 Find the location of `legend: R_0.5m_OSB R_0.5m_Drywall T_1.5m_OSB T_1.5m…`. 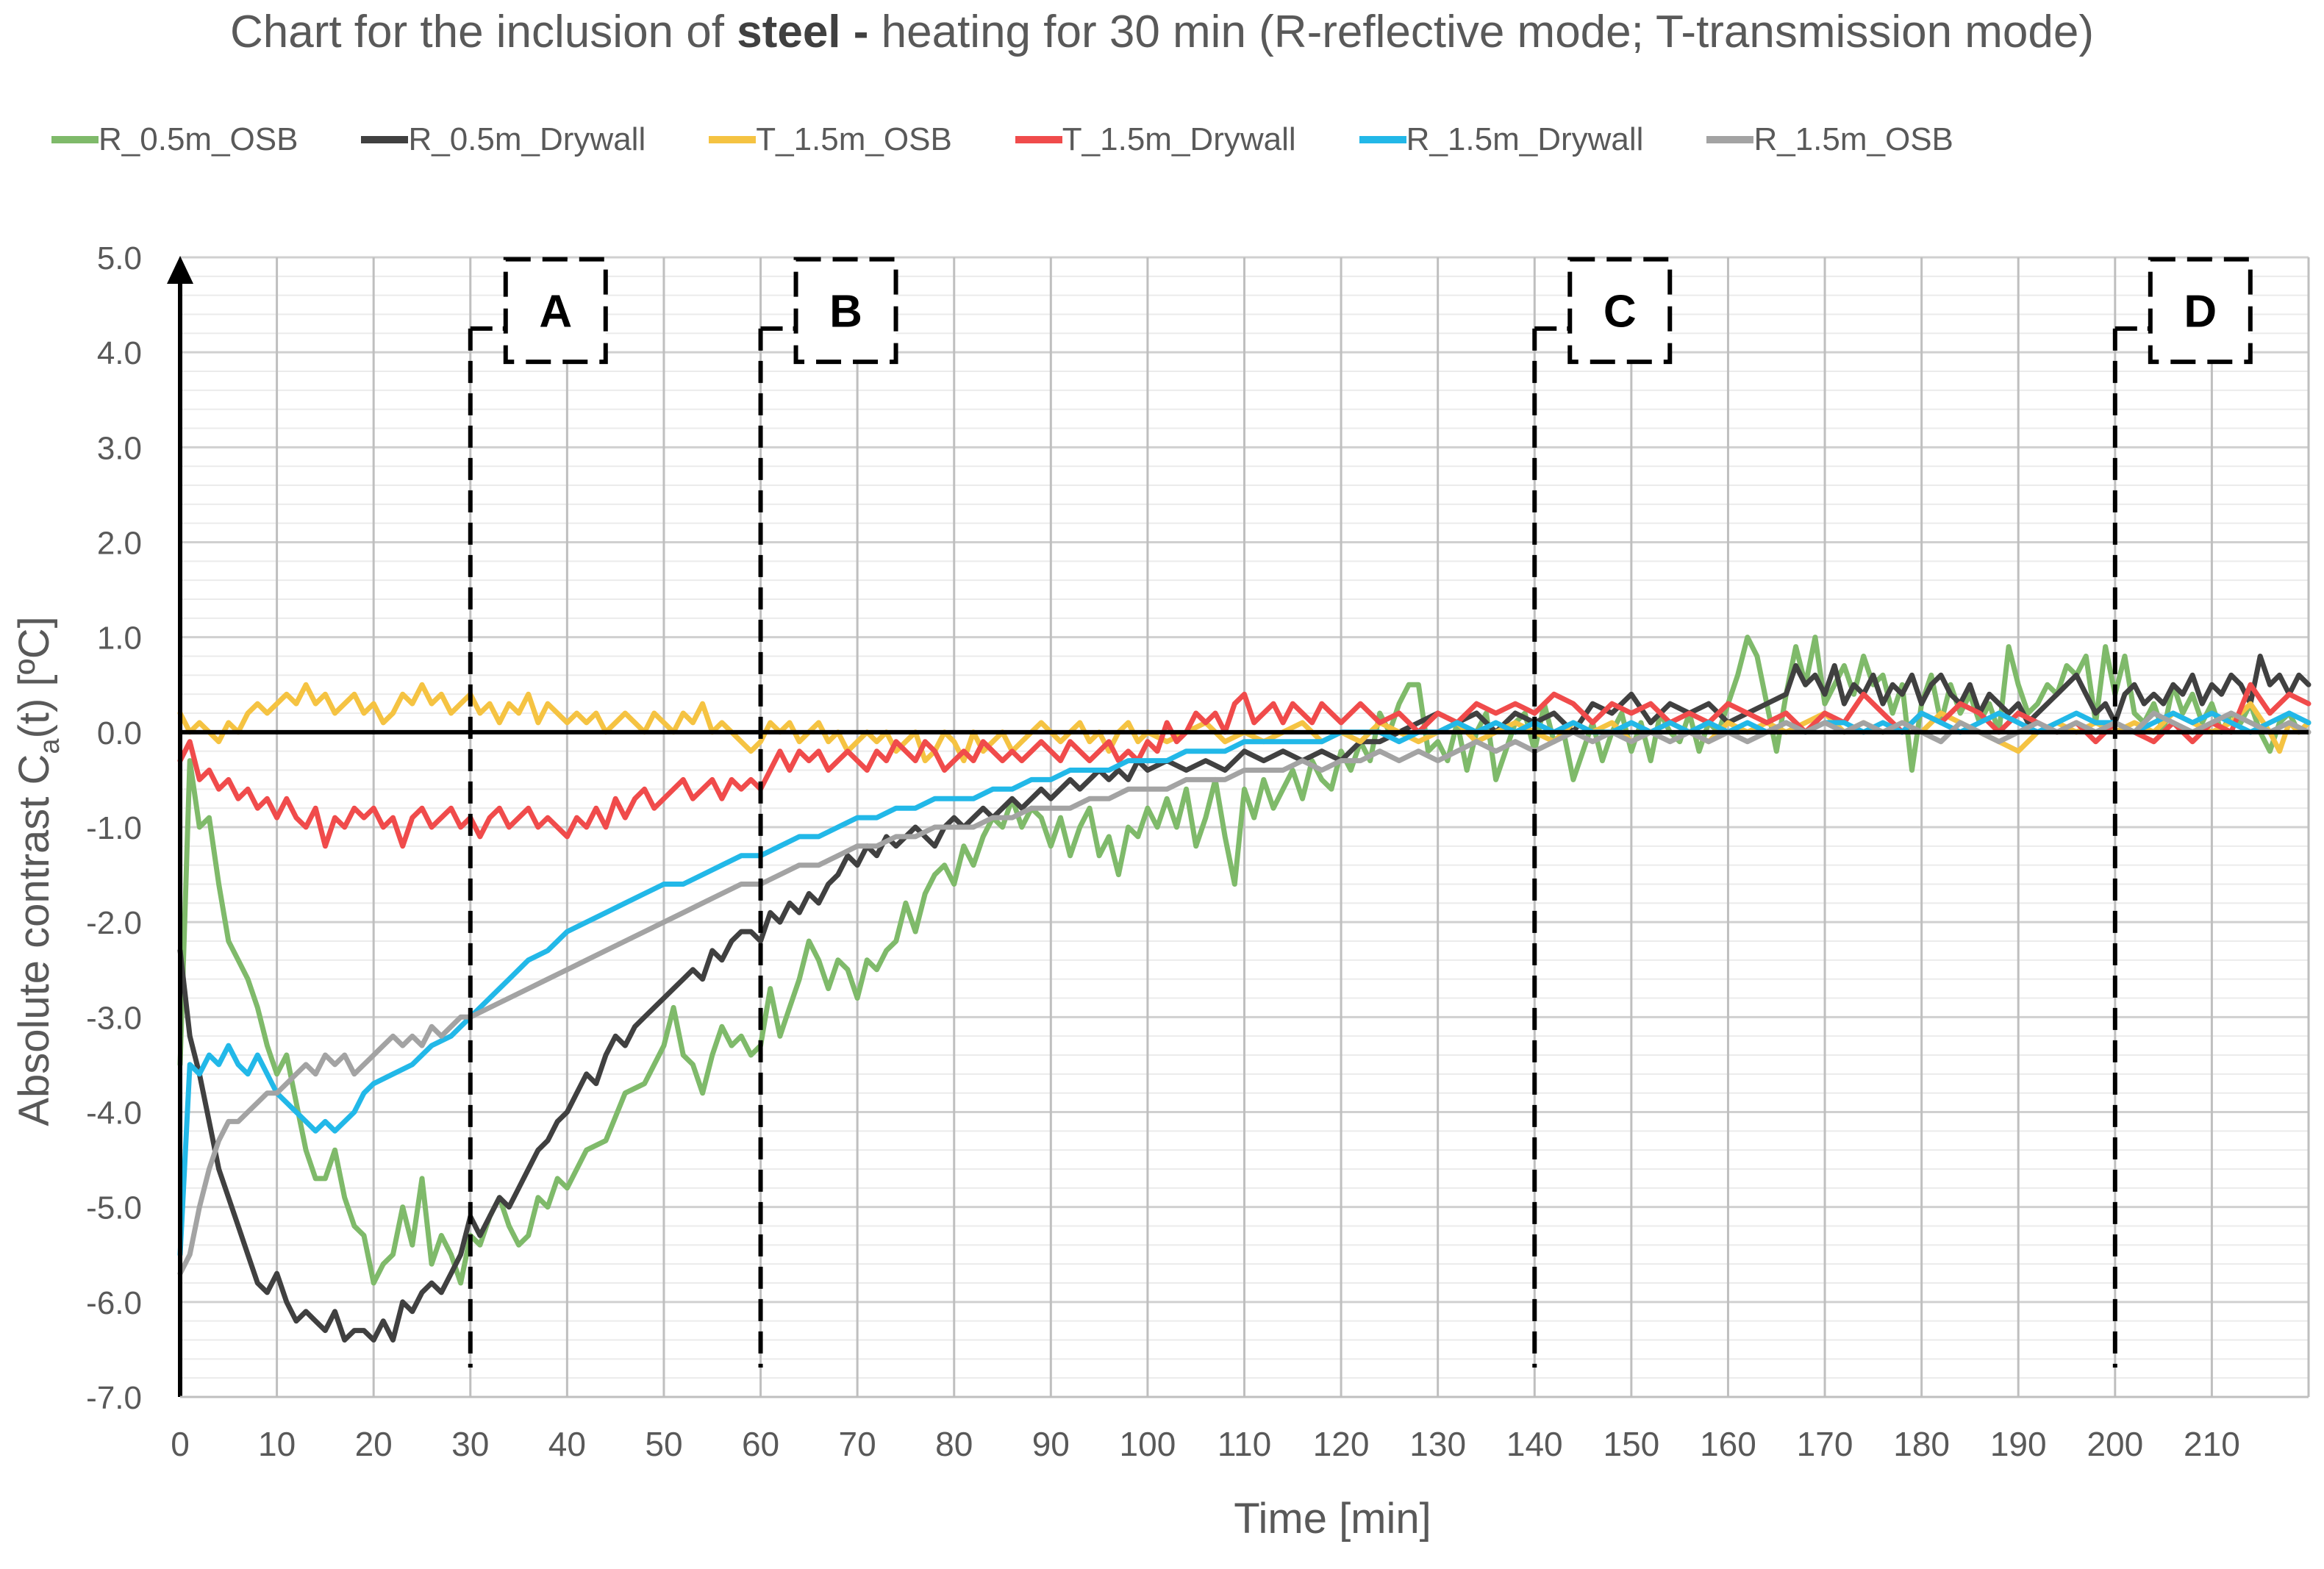

legend: R_0.5m_OSB R_0.5m_Drywall T_1.5m_OSB T_1.5m… is located at coordinates (1034, 140).